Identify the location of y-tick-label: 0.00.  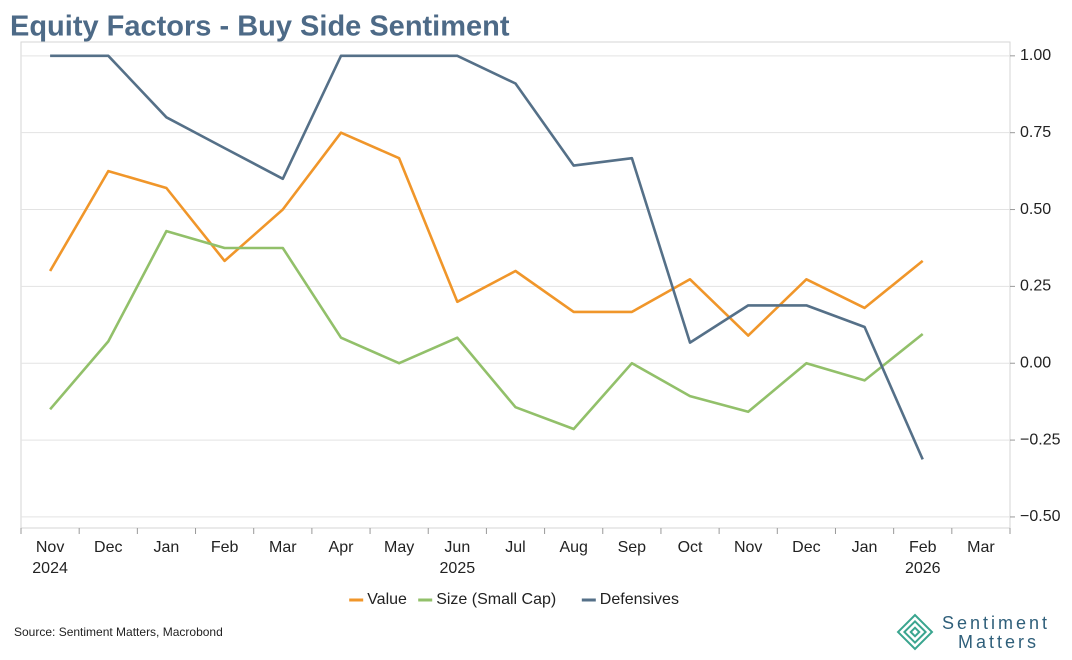
(1035, 362).